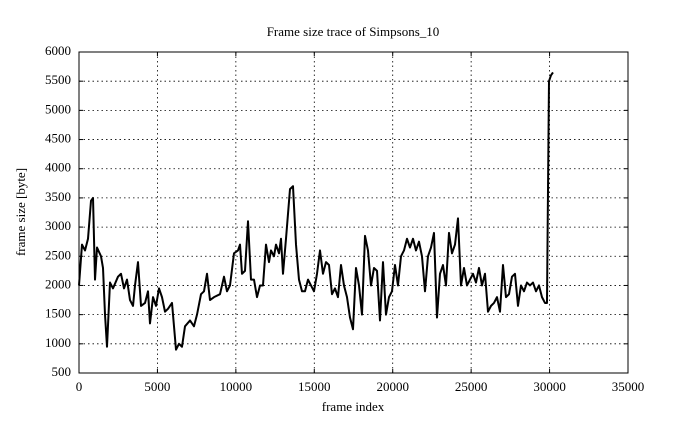 Image resolution: width=695 pixels, height=426 pixels. What do you see at coordinates (157, 386) in the screenshot?
I see `x-tick-label: 5000` at bounding box center [157, 386].